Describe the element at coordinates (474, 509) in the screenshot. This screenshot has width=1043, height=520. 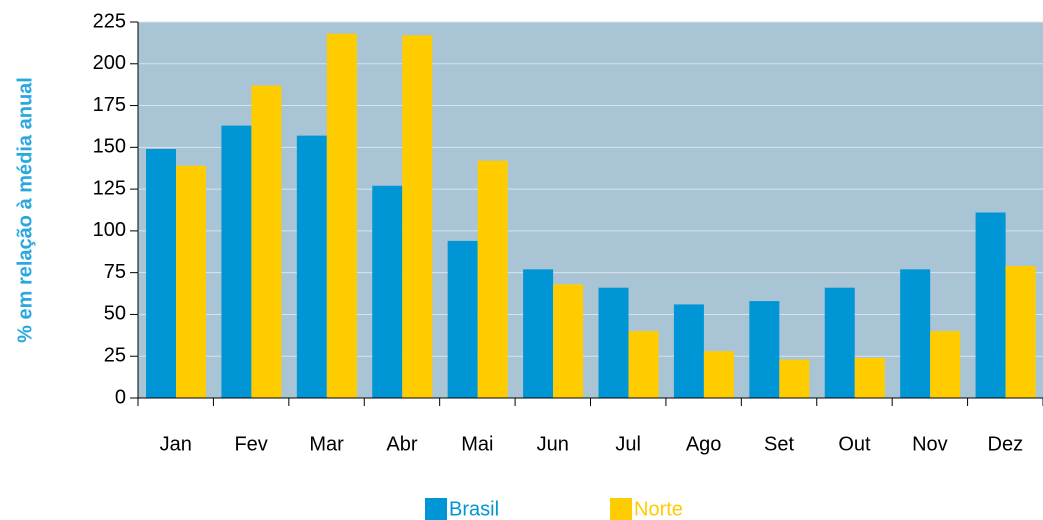
I see `legend-label: Brasil` at that location.